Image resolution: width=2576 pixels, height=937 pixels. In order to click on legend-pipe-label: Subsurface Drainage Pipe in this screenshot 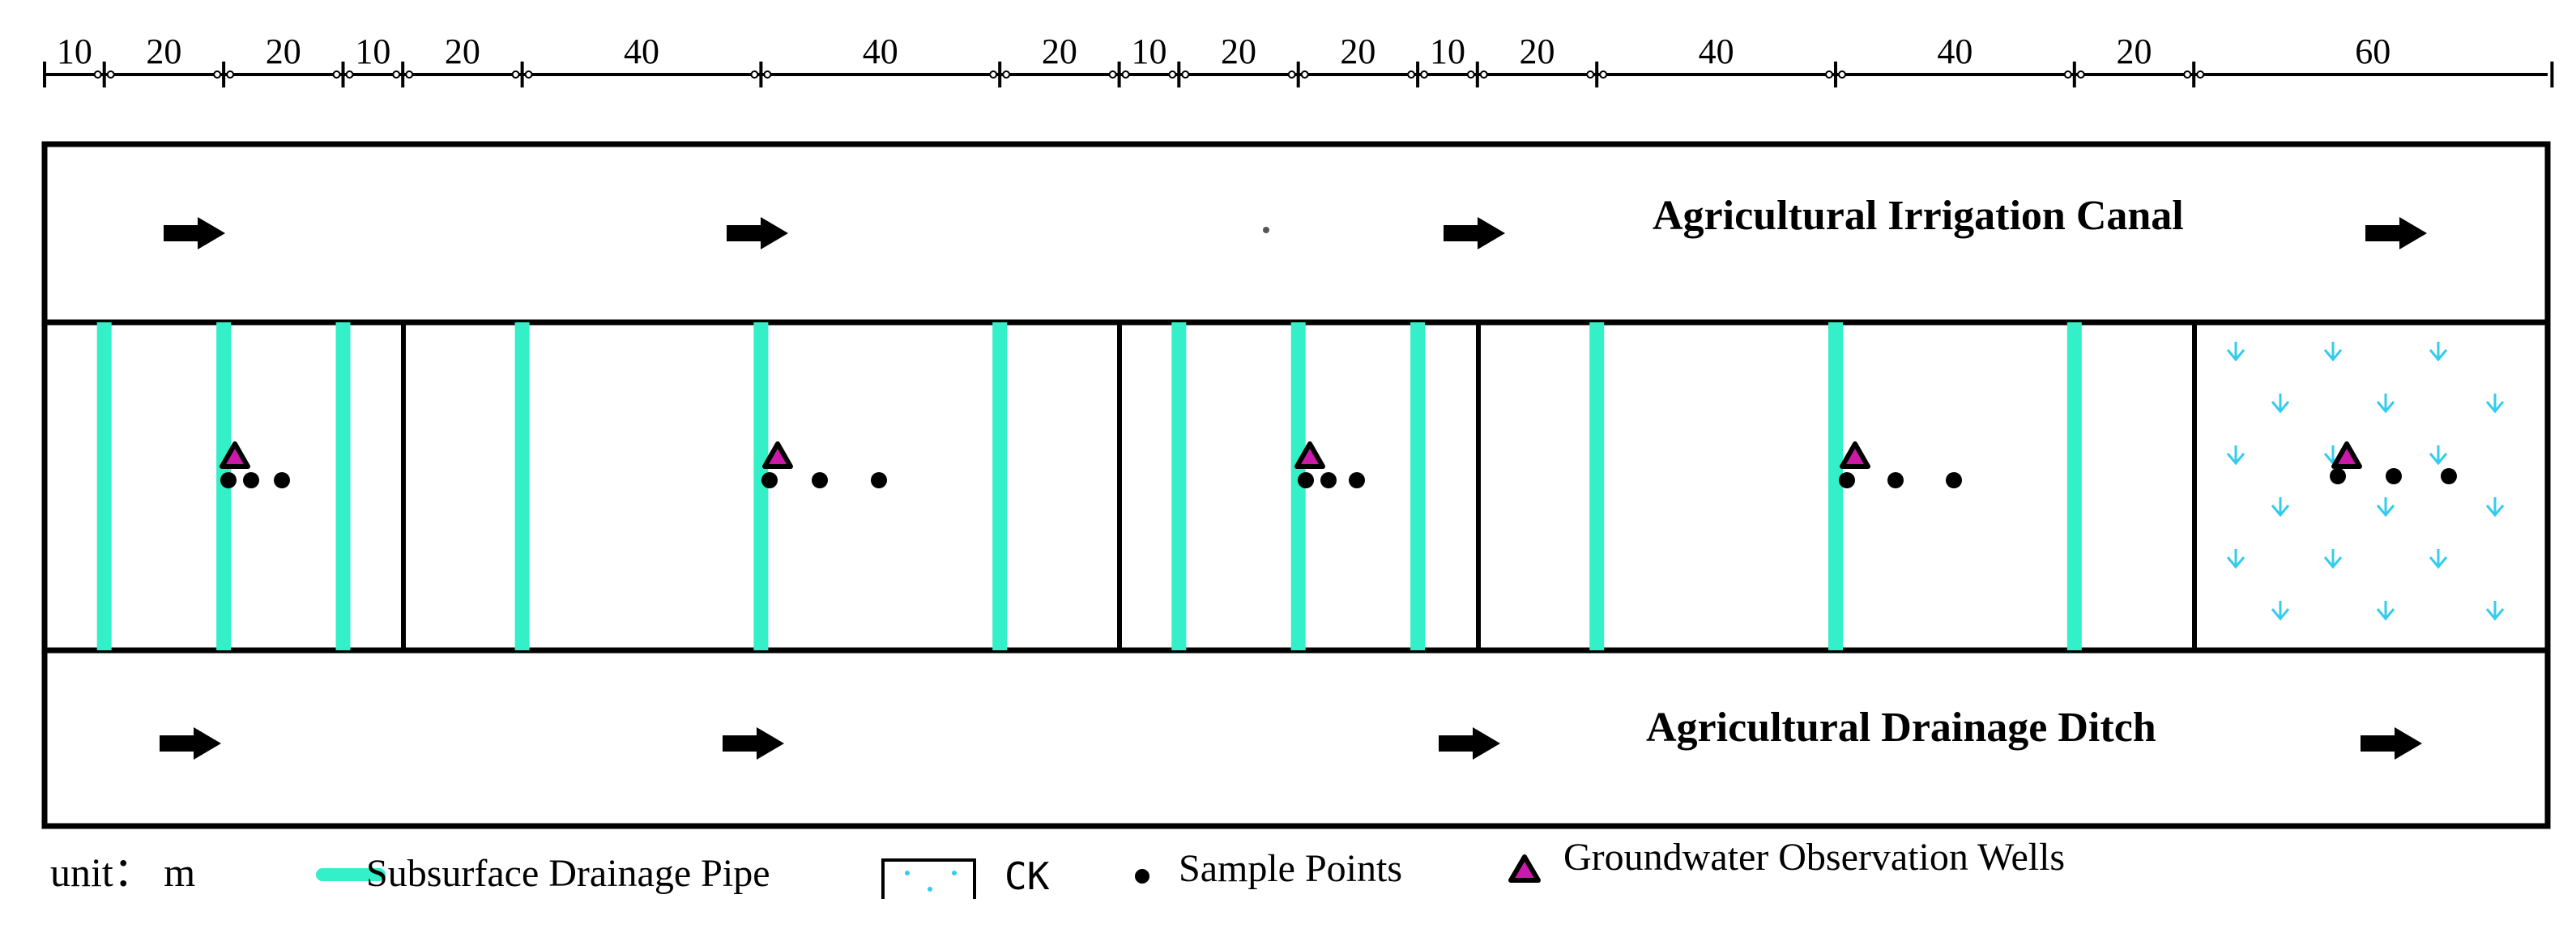, I will do `click(568, 873)`.